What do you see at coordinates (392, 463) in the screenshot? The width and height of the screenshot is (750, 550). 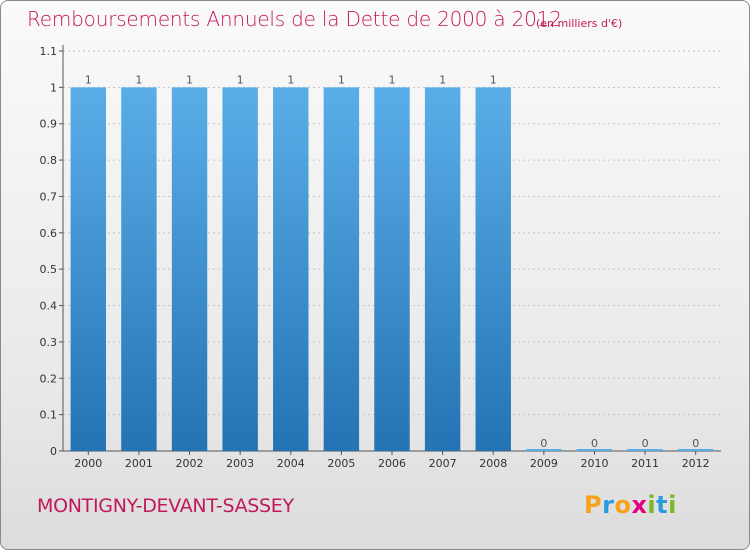 I see `x-tick-label: 2006` at bounding box center [392, 463].